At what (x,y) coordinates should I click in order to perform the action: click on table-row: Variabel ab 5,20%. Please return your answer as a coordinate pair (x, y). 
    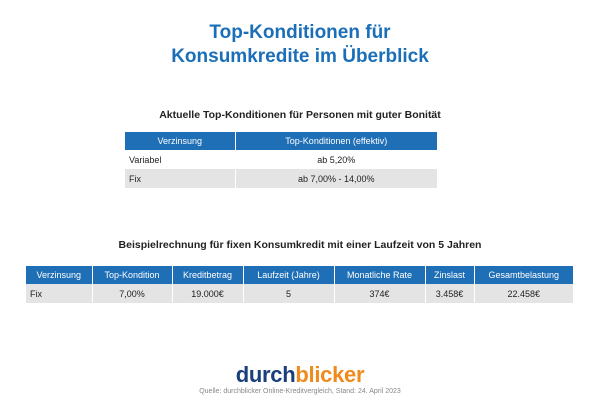
    Looking at the image, I should click on (281, 159).